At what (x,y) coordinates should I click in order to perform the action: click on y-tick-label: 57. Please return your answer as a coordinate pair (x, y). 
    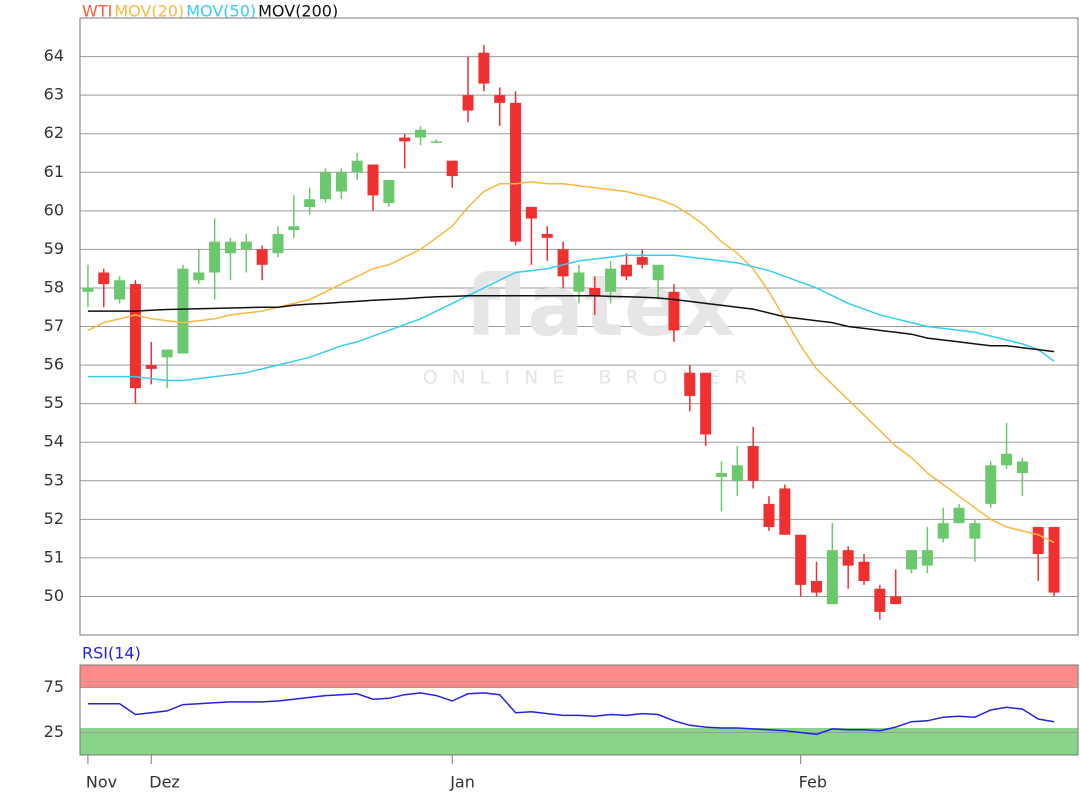
    Looking at the image, I should click on (54, 325).